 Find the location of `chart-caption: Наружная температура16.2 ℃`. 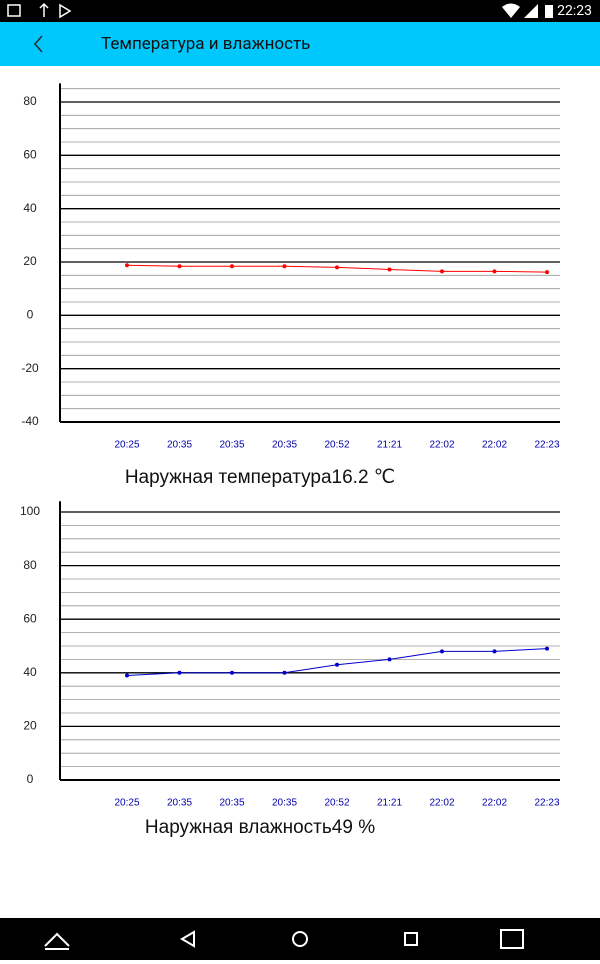

chart-caption: Наружная температура16.2 ℃ is located at coordinates (260, 477).